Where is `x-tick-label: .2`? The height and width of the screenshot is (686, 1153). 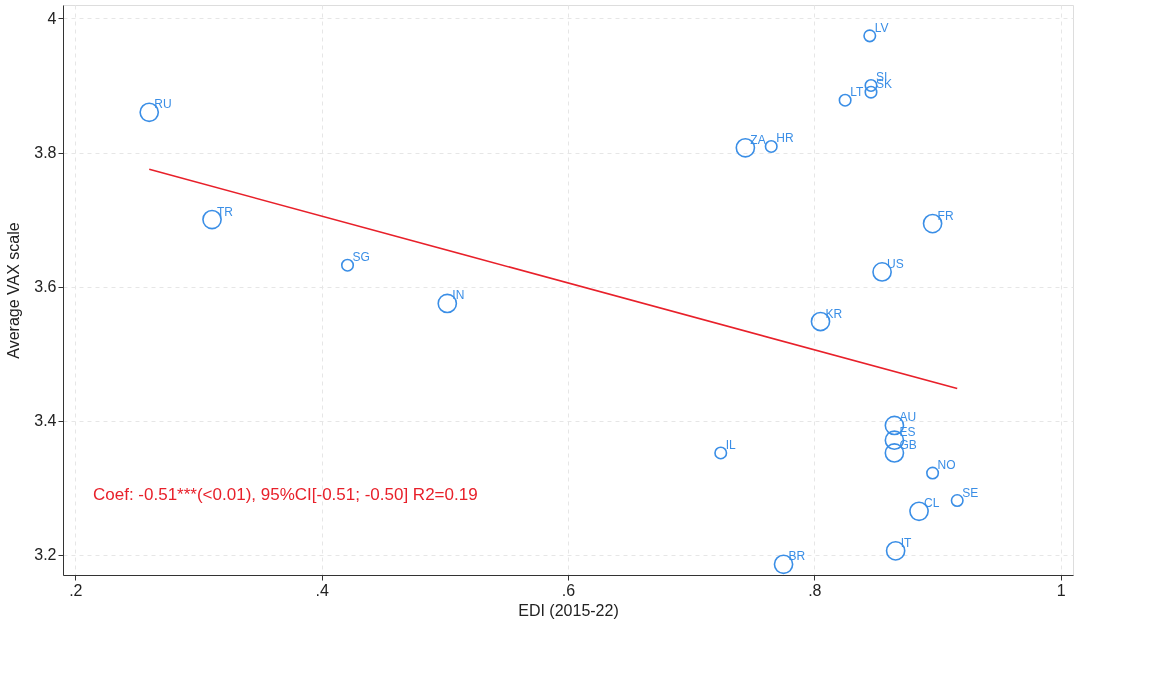
x-tick-label: .2 is located at coordinates (76, 590).